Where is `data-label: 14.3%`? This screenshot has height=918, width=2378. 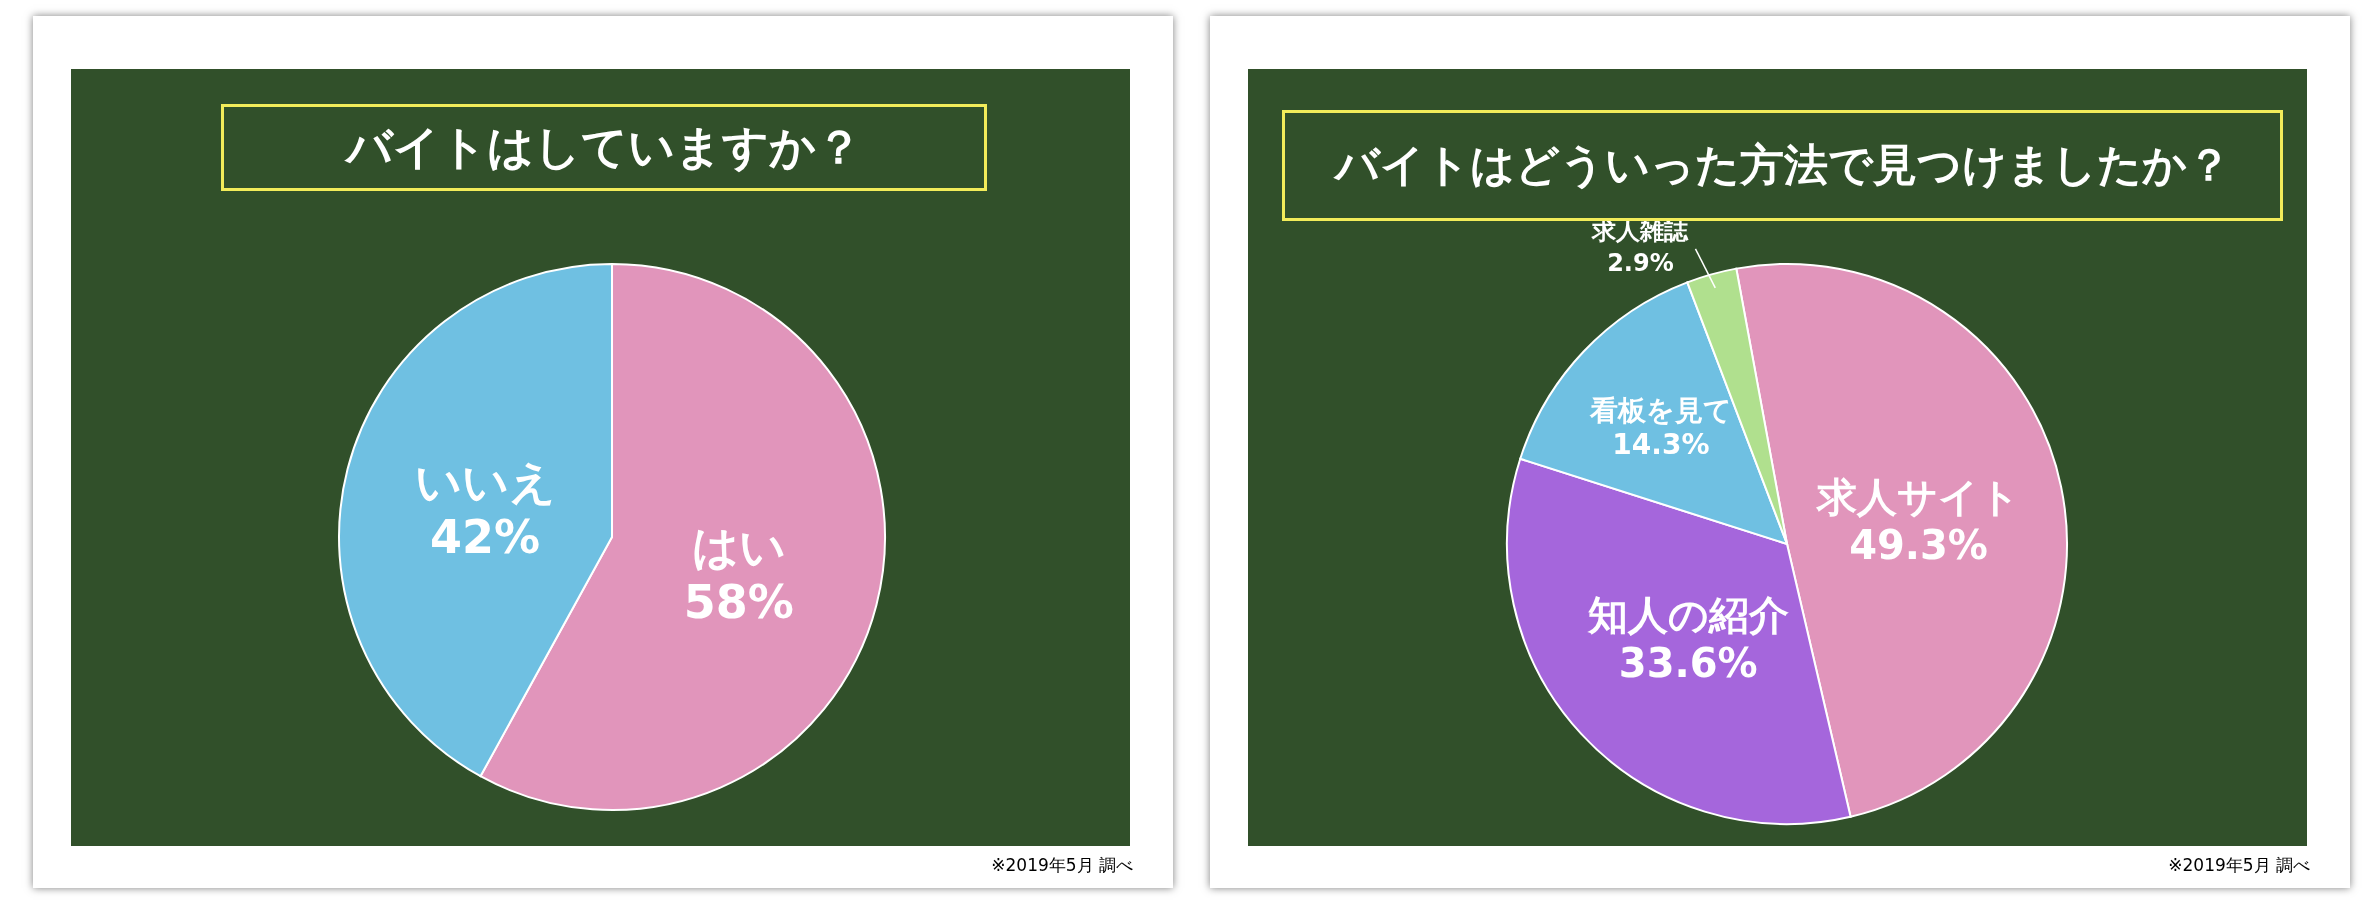
data-label: 14.3% is located at coordinates (1661, 445).